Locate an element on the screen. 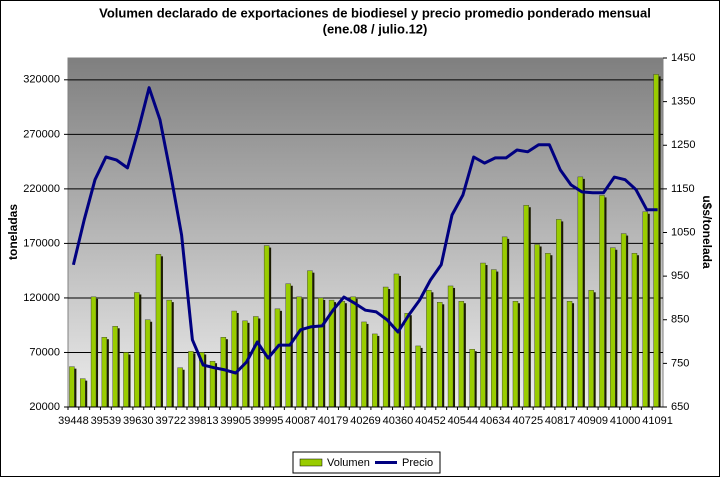  x-tick-label: 40725 is located at coordinates (527, 421).